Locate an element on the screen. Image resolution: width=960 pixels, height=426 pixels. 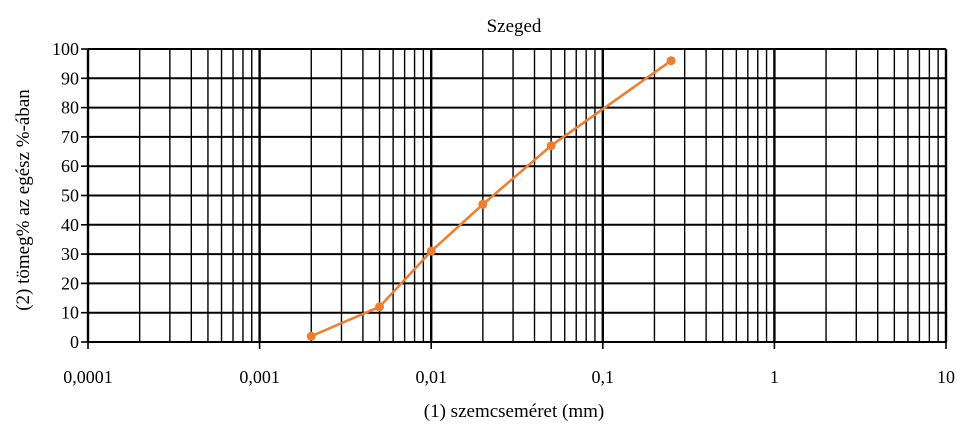
x-tick-label: 0,0001 is located at coordinates (88, 377).